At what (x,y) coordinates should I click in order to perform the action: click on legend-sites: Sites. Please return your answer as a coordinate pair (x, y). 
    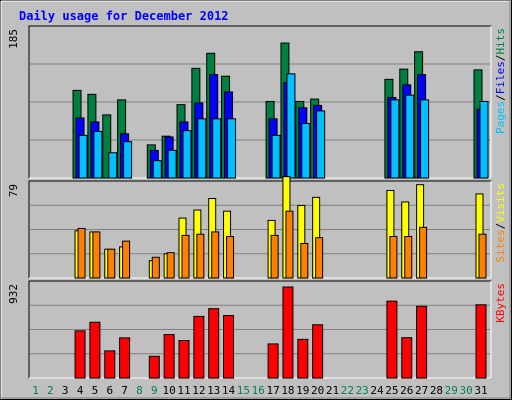
    Looking at the image, I should click on (500, 245).